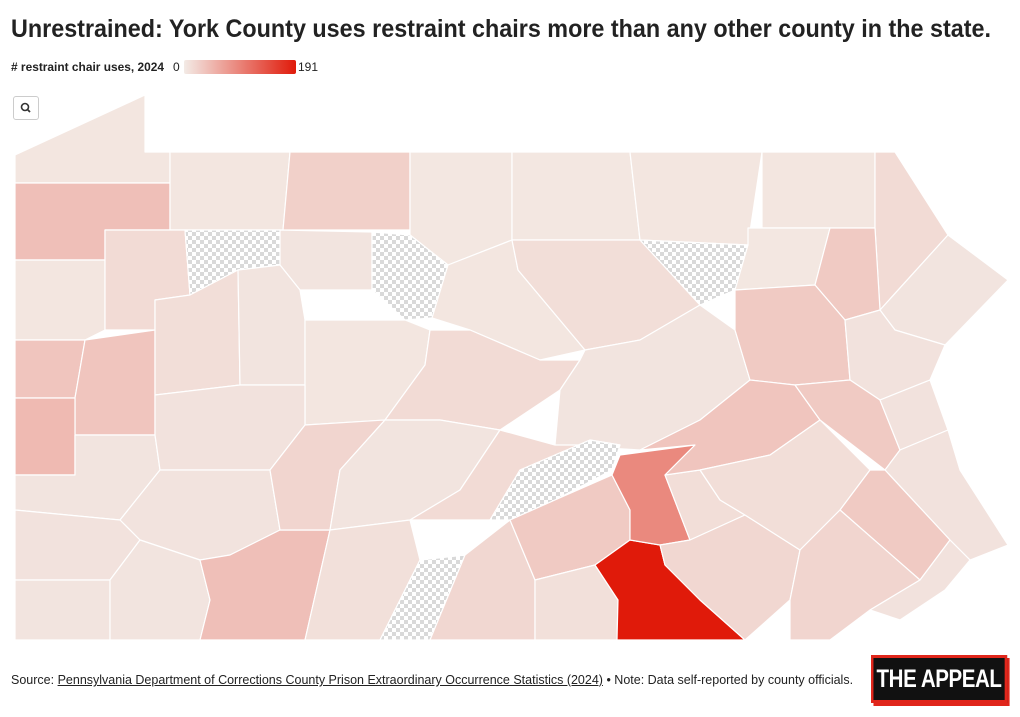 Image resolution: width=1020 pixels, height=717 pixels. I want to click on zoom-button, so click(26, 108).